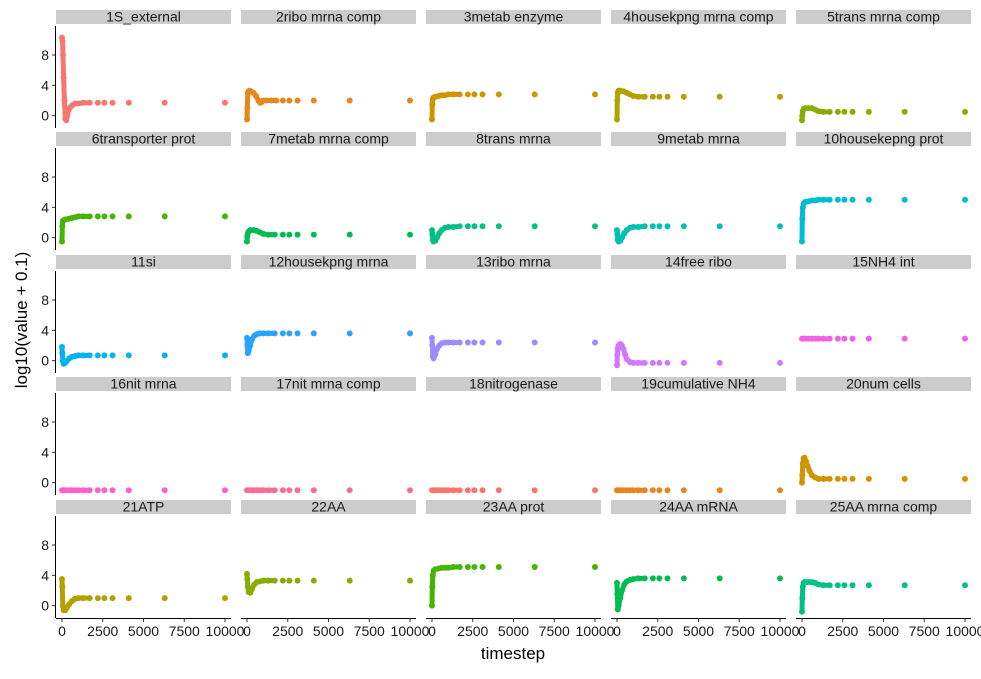 The width and height of the screenshot is (981, 679). Describe the element at coordinates (883, 188) in the screenshot. I see `facet-panel-10: 10housekepng prot` at that location.